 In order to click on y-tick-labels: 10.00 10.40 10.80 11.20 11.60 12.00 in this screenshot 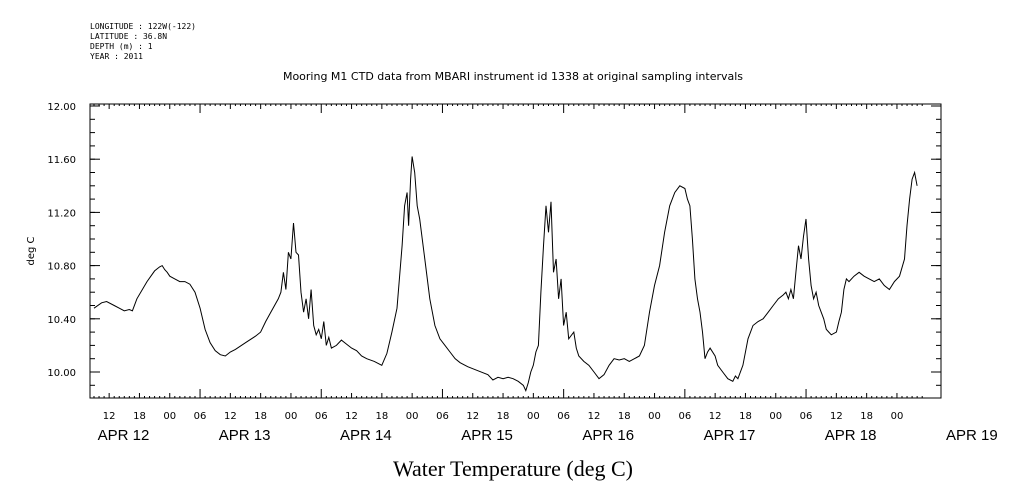, I will do `click(61, 240)`.